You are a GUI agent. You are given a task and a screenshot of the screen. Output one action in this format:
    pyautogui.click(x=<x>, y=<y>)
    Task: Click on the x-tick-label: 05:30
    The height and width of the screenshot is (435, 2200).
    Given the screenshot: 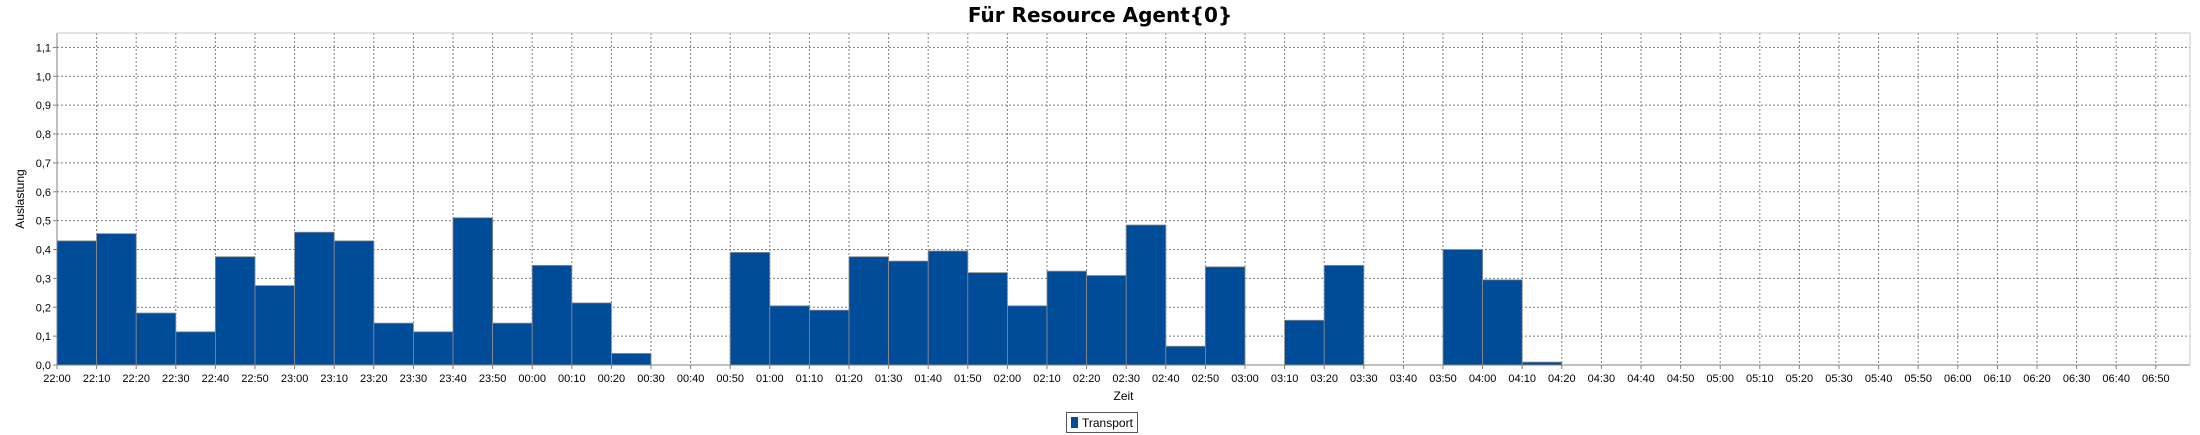 What is the action you would take?
    pyautogui.click(x=1839, y=379)
    